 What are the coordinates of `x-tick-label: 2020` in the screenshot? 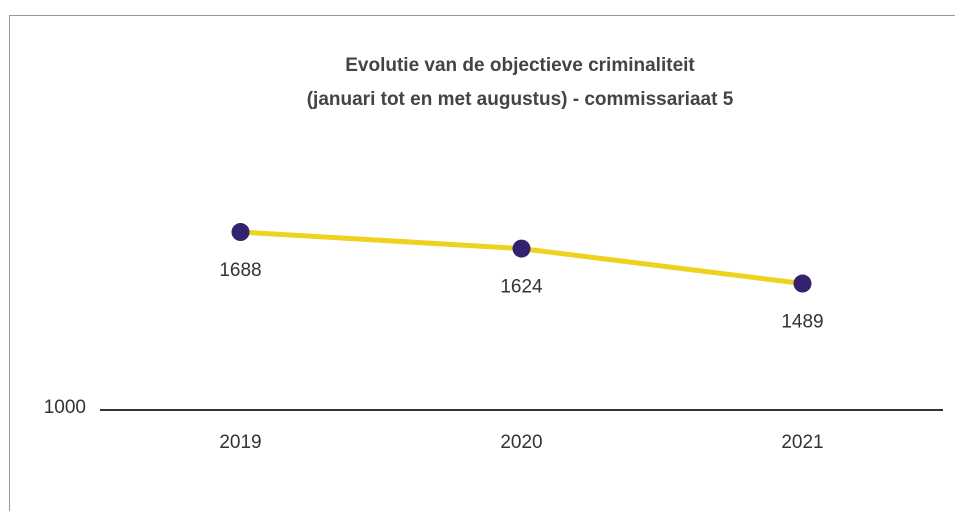 It's located at (521, 442).